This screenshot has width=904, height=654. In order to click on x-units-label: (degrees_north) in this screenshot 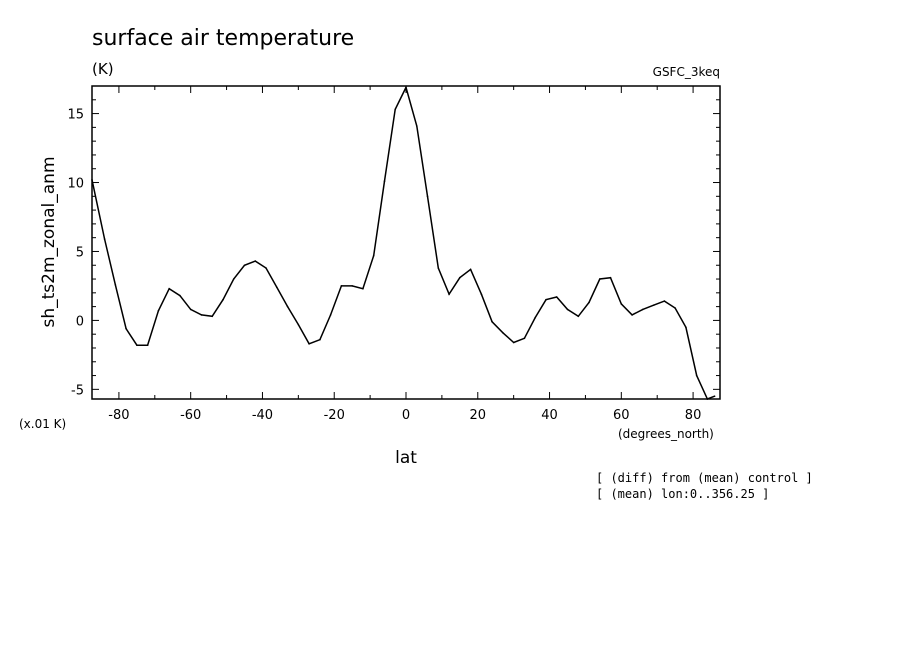, I will do `click(666, 434)`.